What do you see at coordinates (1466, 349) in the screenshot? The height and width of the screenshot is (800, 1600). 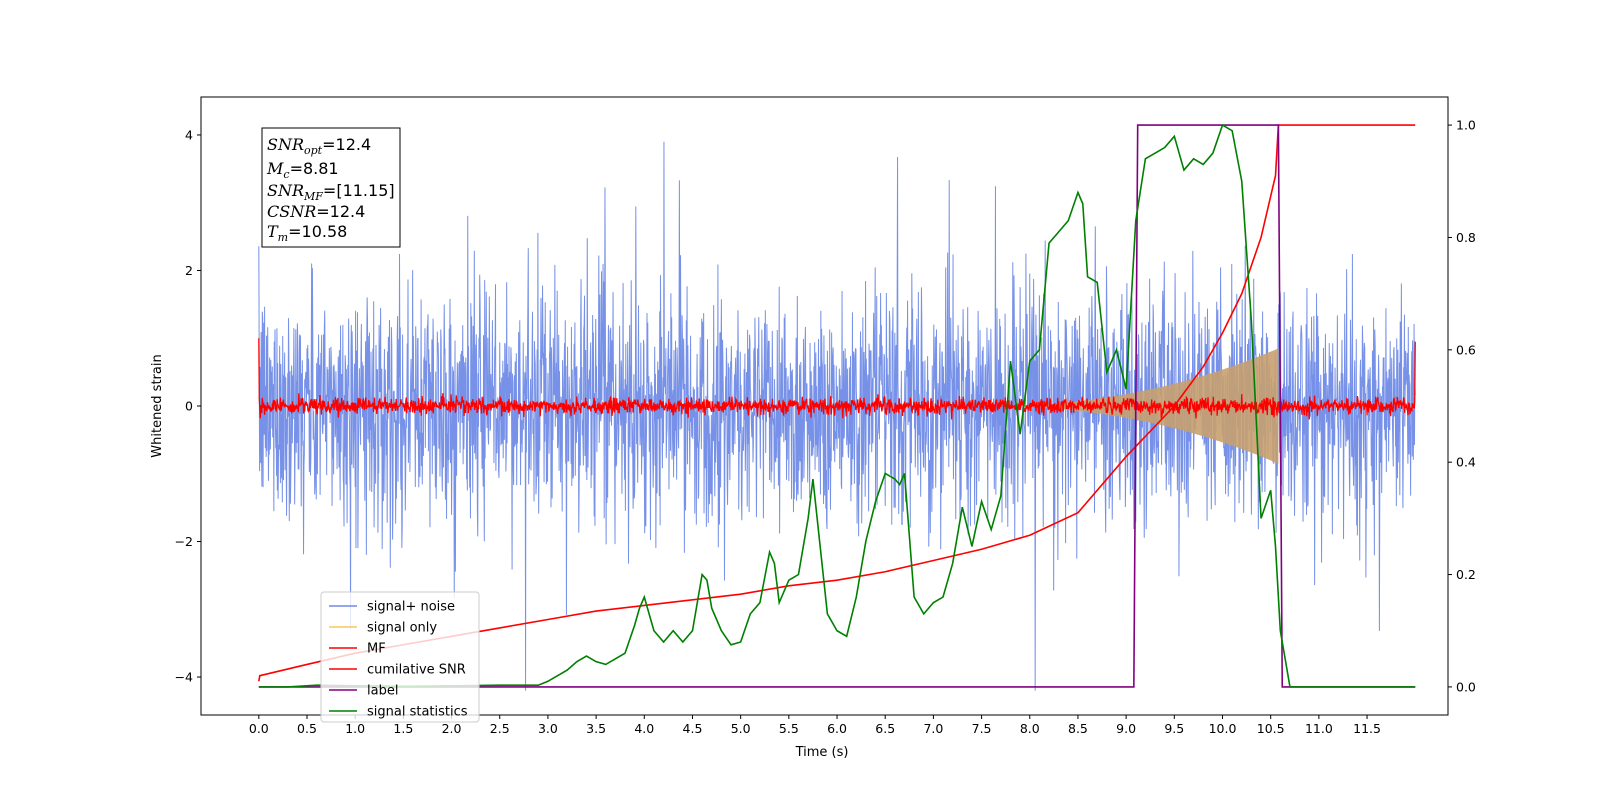 I see `y2-tick-label: 0.6` at bounding box center [1466, 349].